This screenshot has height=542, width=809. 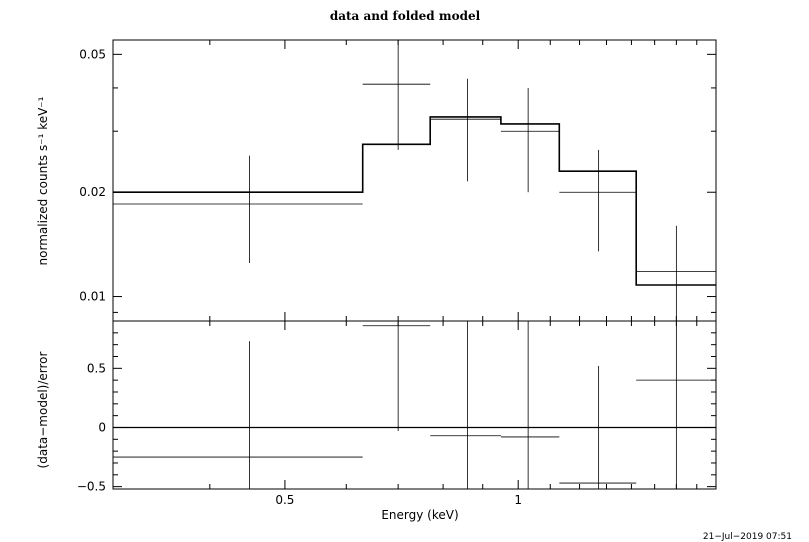 What do you see at coordinates (92, 297) in the screenshot?
I see `y-tick-label: 0.01` at bounding box center [92, 297].